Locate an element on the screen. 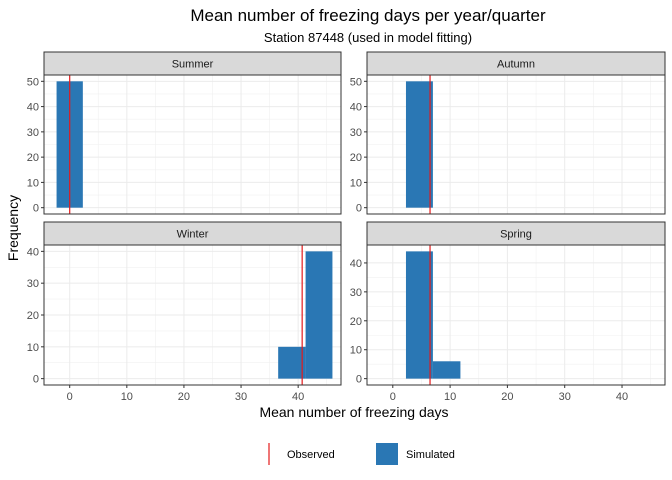  legend-key-simulated is located at coordinates (387, 454).